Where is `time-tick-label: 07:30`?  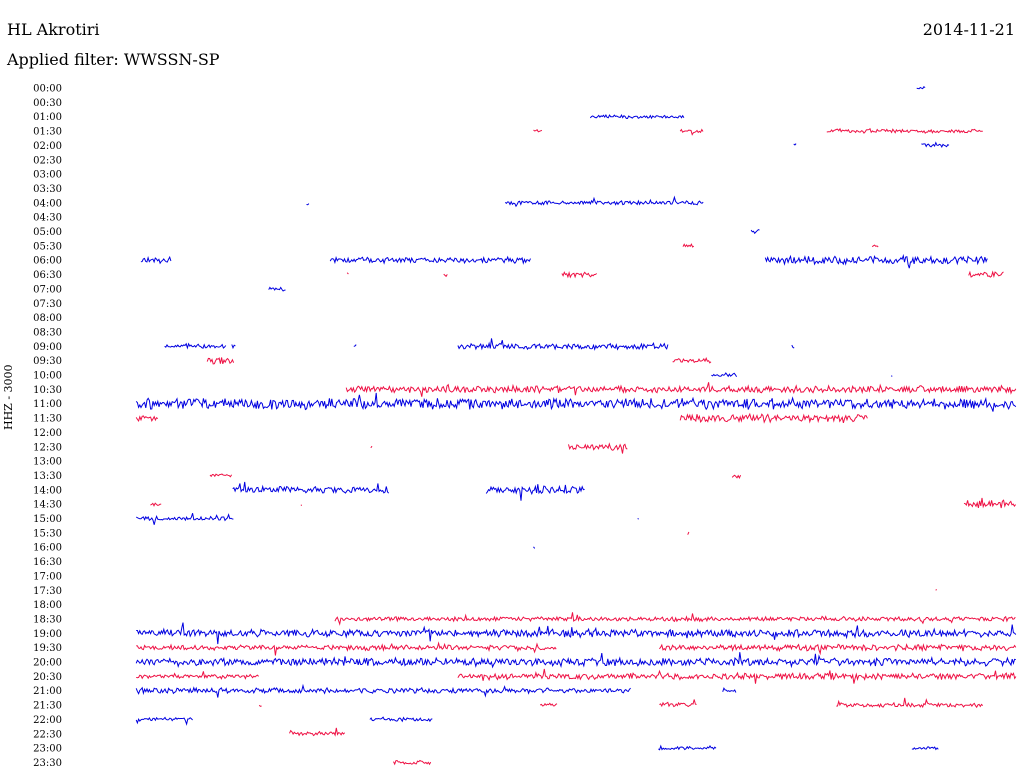
time-tick-label: 07:30 is located at coordinates (47, 304).